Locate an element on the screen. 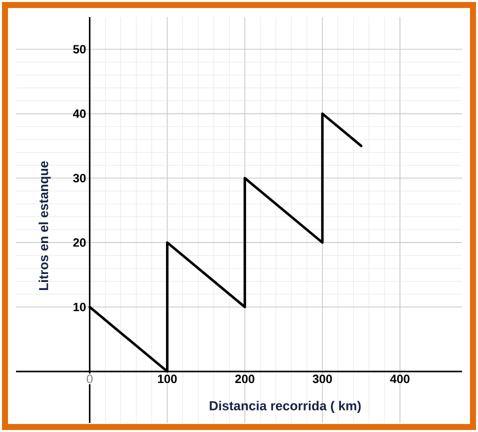 The image size is (478, 432). x-tick-label: 0 is located at coordinates (89, 379).